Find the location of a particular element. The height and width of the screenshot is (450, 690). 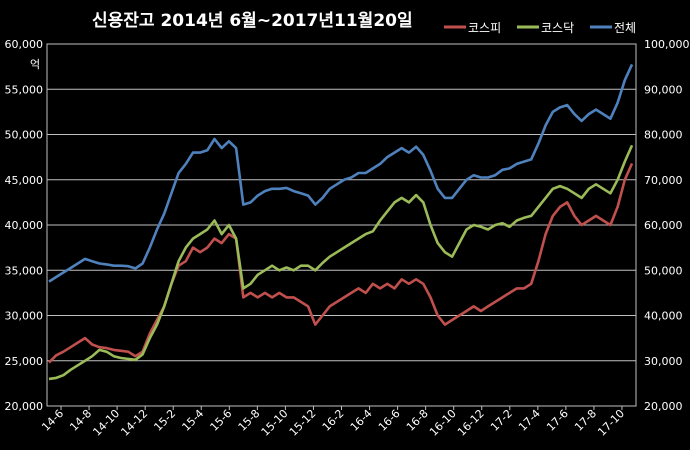

right-tick-label: 50,000 is located at coordinates (663, 270).